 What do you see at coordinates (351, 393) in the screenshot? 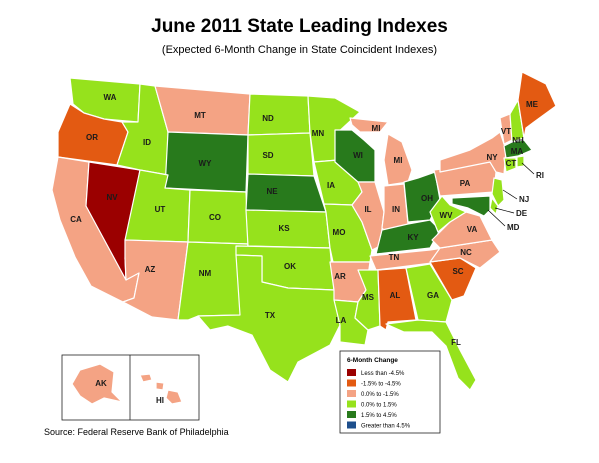
I see `legend-swatch-p00_m15` at bounding box center [351, 393].